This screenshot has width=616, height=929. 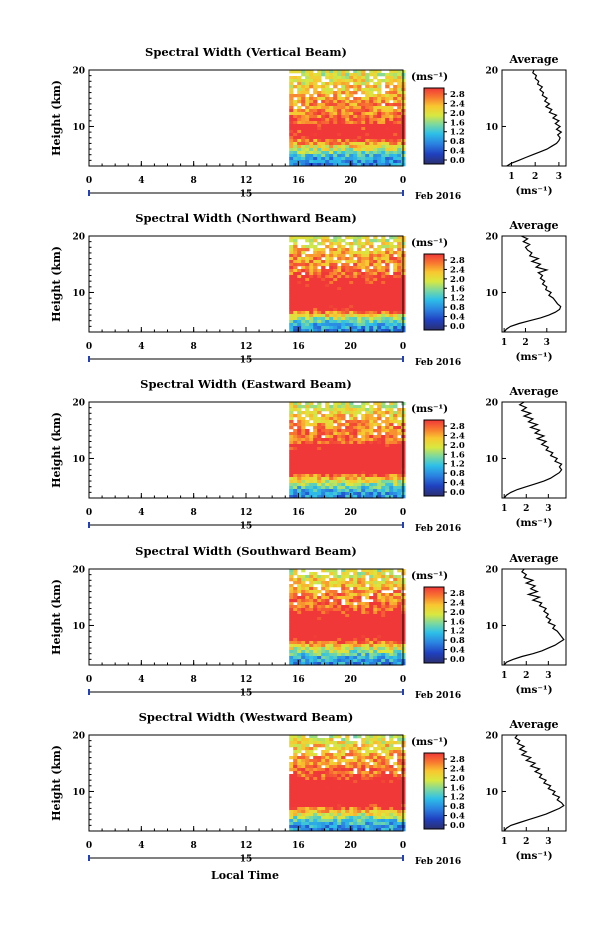 What do you see at coordinates (350, 680) in the screenshot?
I see `x-tick-label: 20` at bounding box center [350, 680].